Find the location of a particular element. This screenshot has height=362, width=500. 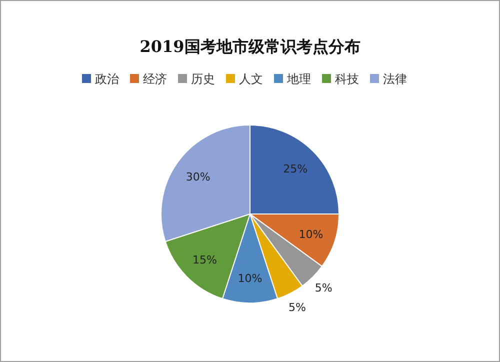

legend-label: 科技 is located at coordinates (347, 79).